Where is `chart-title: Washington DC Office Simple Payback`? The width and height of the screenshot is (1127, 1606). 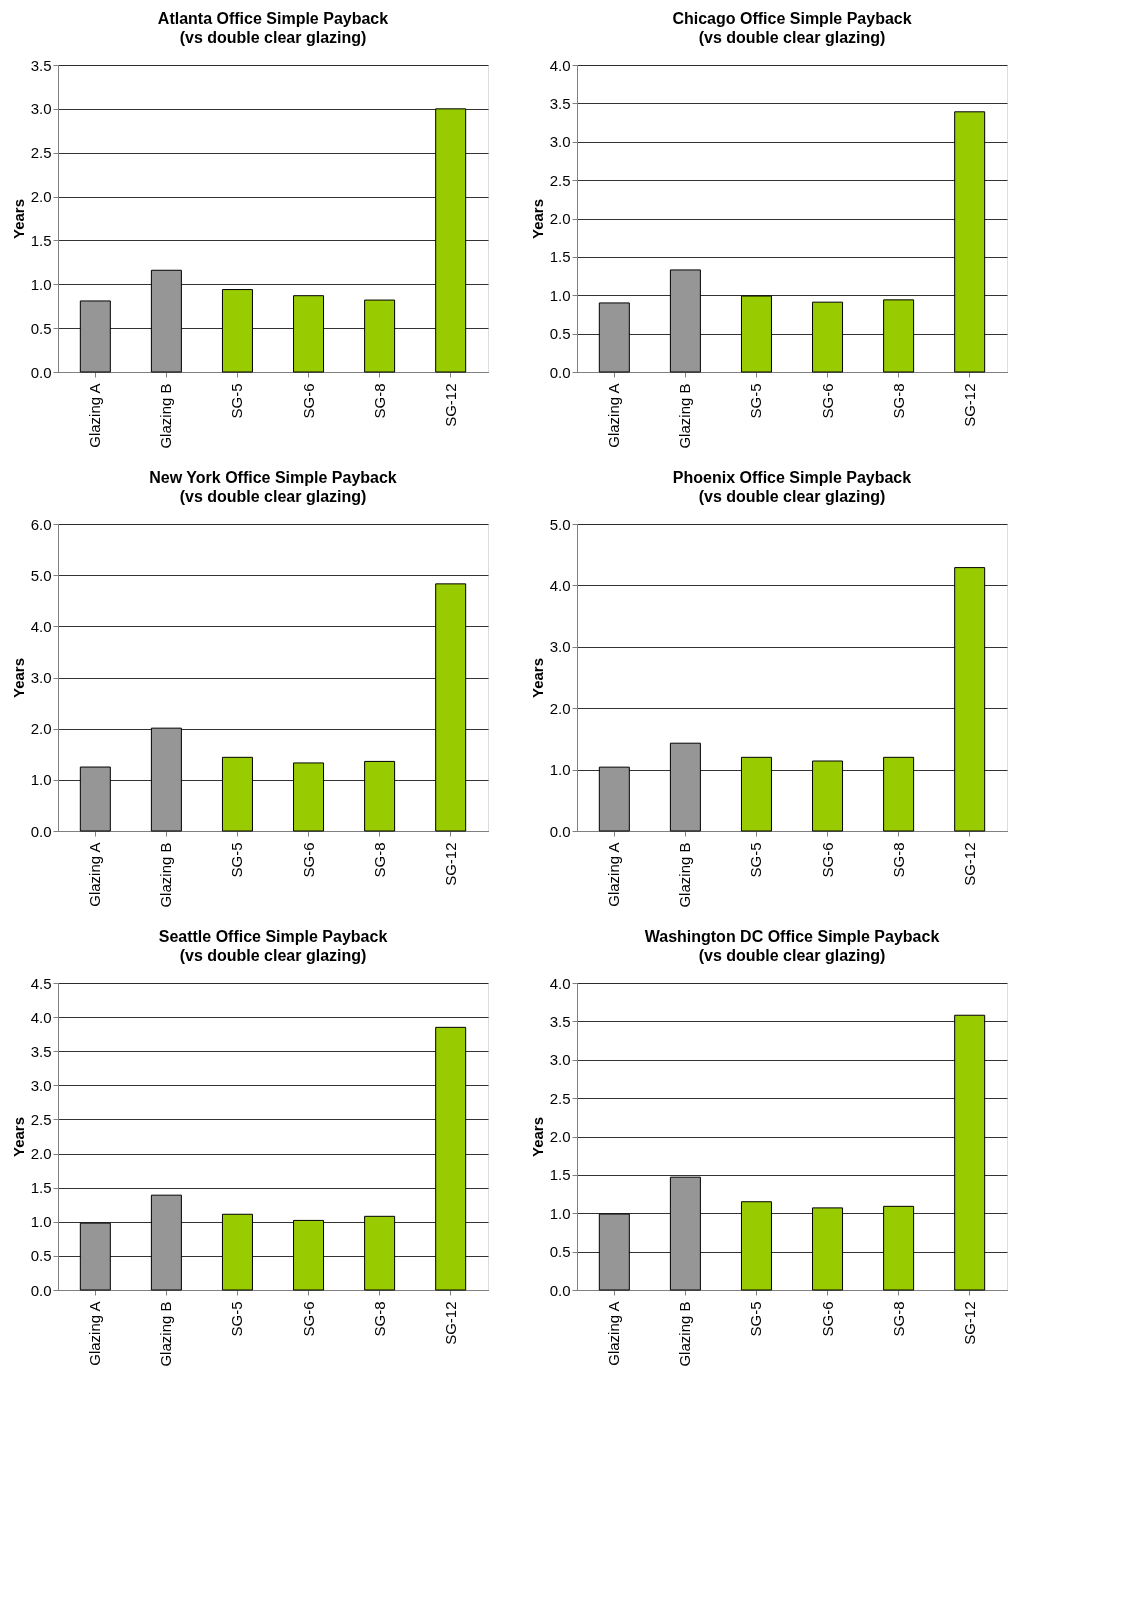
chart-title: Washington DC Office Simple Payback is located at coordinates (792, 936).